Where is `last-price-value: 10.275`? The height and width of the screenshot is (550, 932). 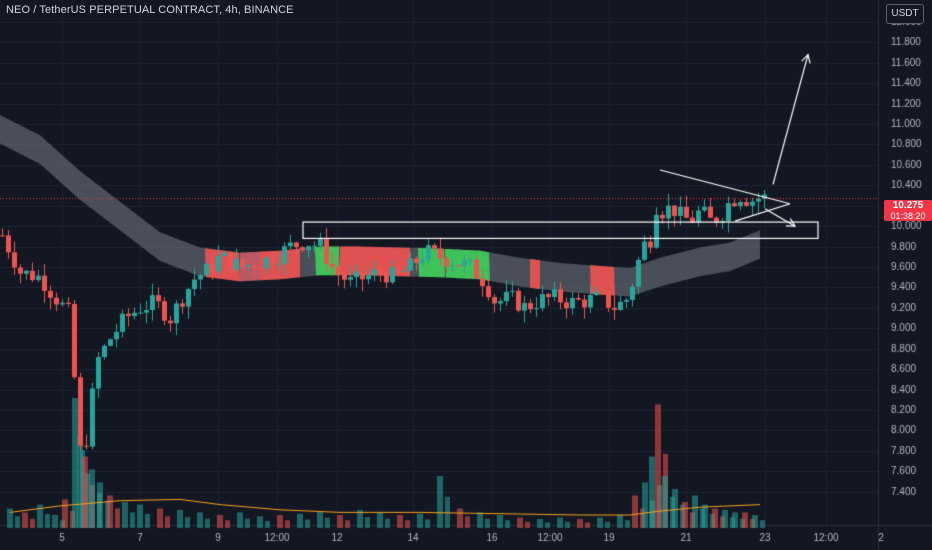
last-price-value: 10.275 is located at coordinates (908, 205).